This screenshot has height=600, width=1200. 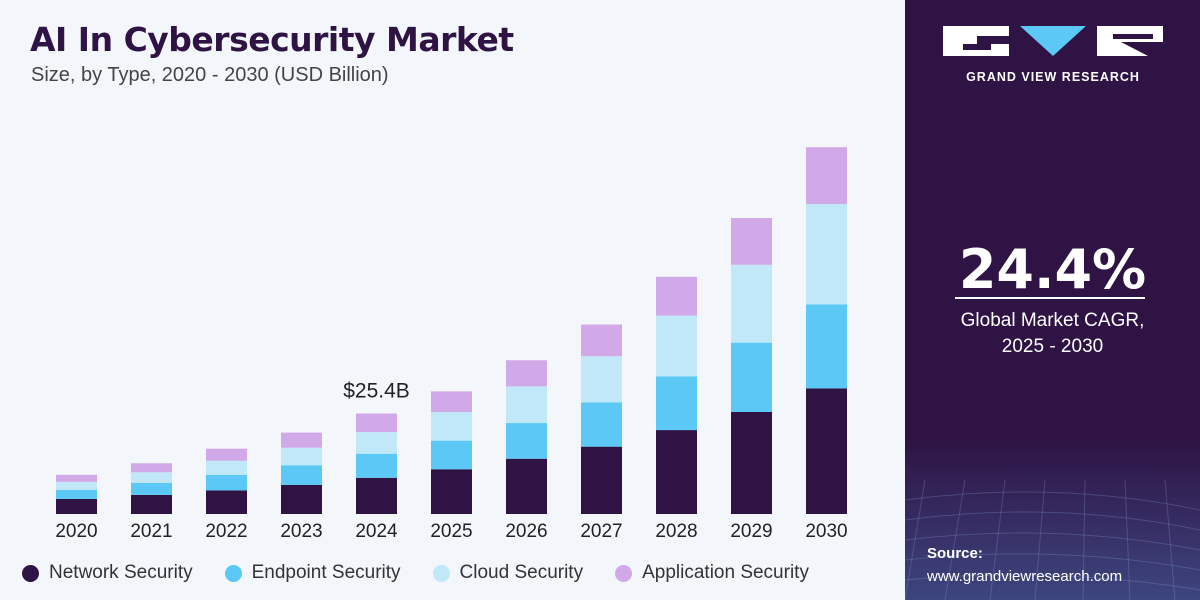 What do you see at coordinates (121, 572) in the screenshot?
I see `legend-label: Network Security` at bounding box center [121, 572].